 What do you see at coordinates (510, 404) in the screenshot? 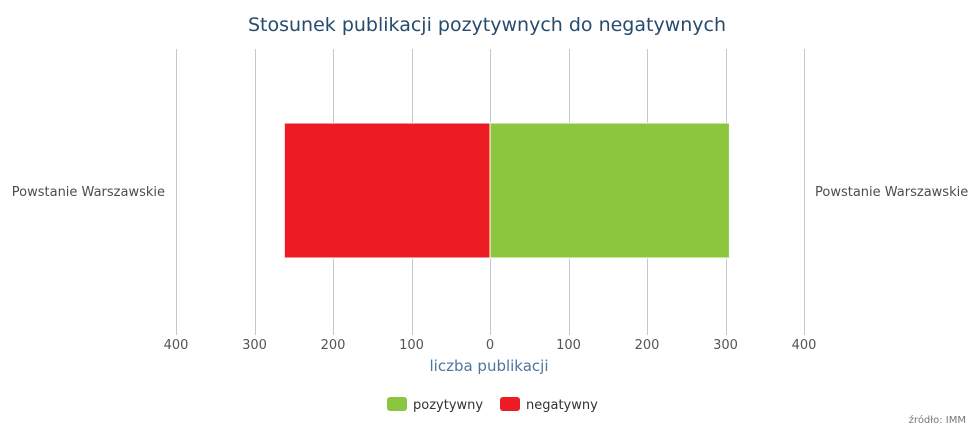
I see `legend-swatch-negative` at bounding box center [510, 404].